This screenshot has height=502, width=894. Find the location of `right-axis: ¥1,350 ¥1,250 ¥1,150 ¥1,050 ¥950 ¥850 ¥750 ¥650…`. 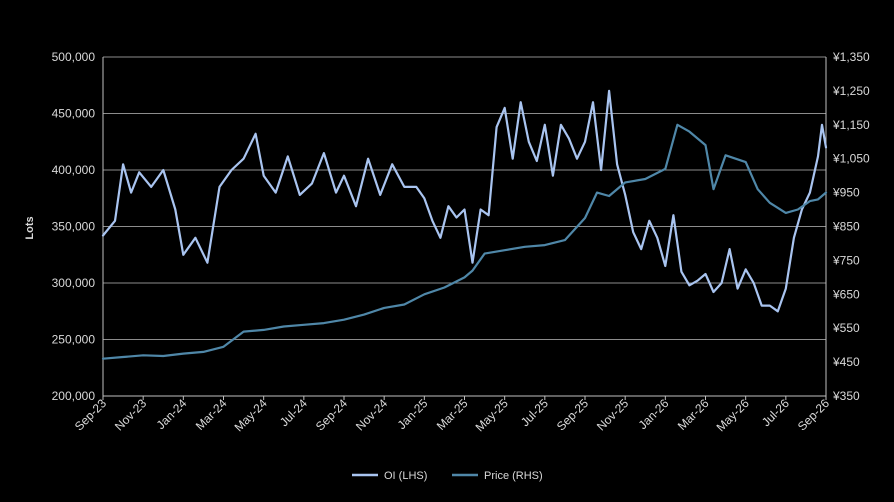

right-axis: ¥1,350 ¥1,250 ¥1,150 ¥1,050 ¥950 ¥850 ¥750 ¥650… is located at coordinates (851, 226).